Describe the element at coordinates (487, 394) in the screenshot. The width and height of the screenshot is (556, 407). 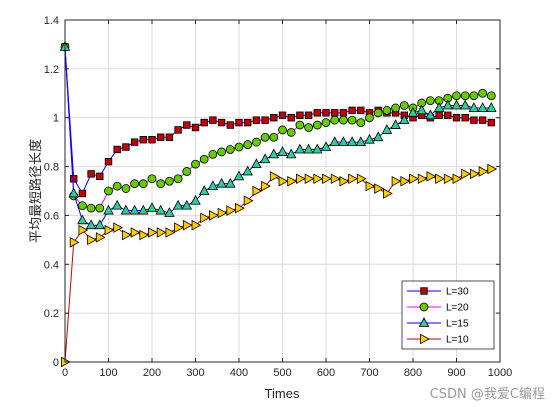
I see `watermark: CSDN @我爱C编程` at that location.